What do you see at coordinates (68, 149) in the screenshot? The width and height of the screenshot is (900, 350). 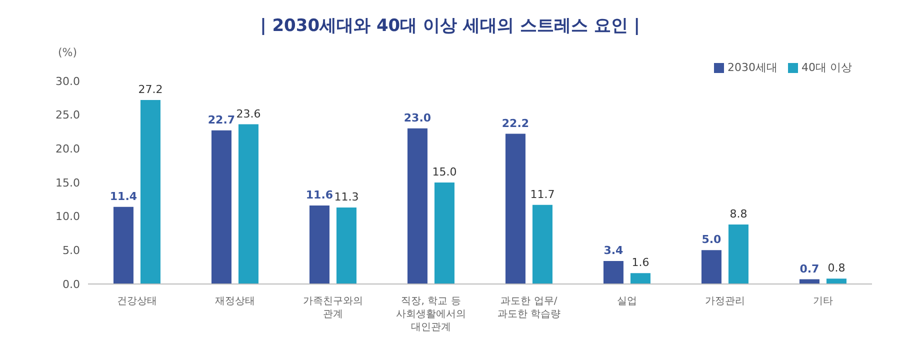 I see `y-tick-label: 20.0` at bounding box center [68, 149].